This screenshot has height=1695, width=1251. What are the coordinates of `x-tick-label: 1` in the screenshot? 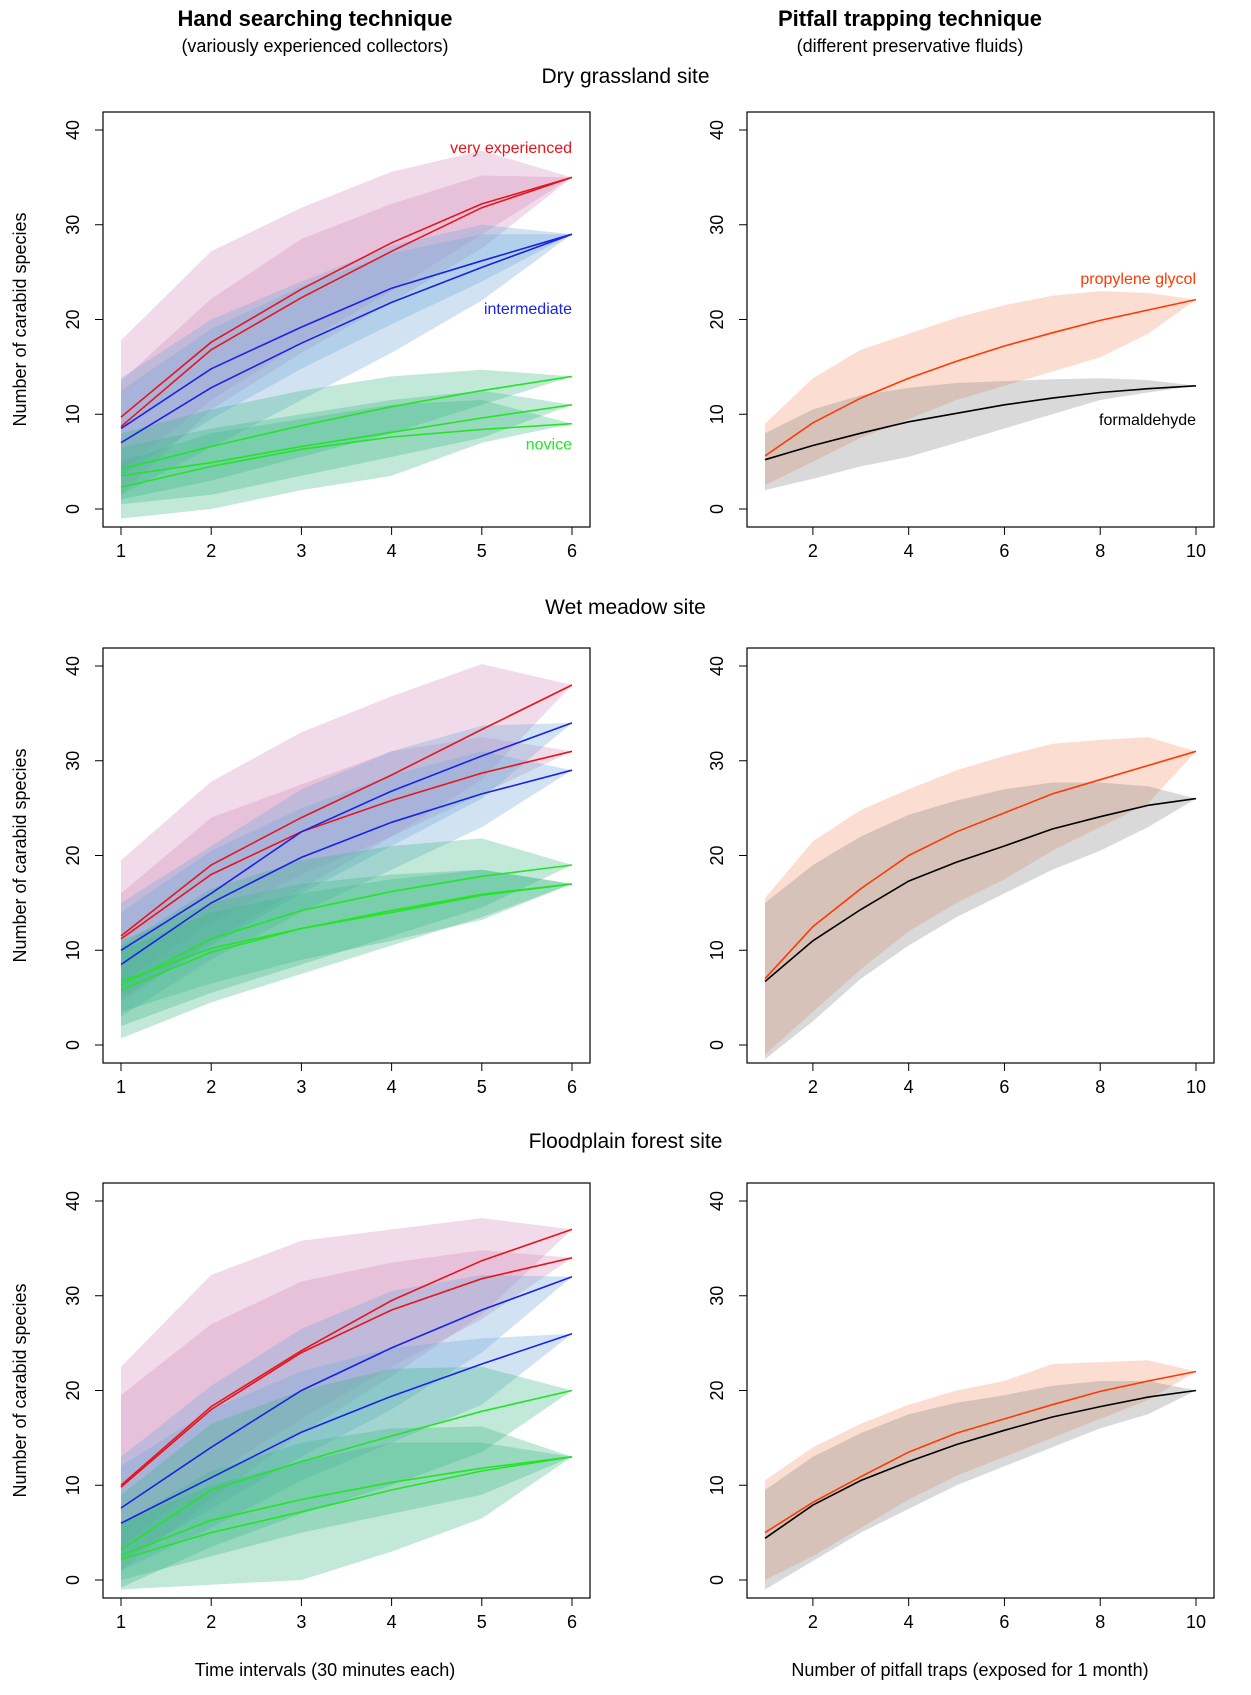 It's located at (121, 1087).